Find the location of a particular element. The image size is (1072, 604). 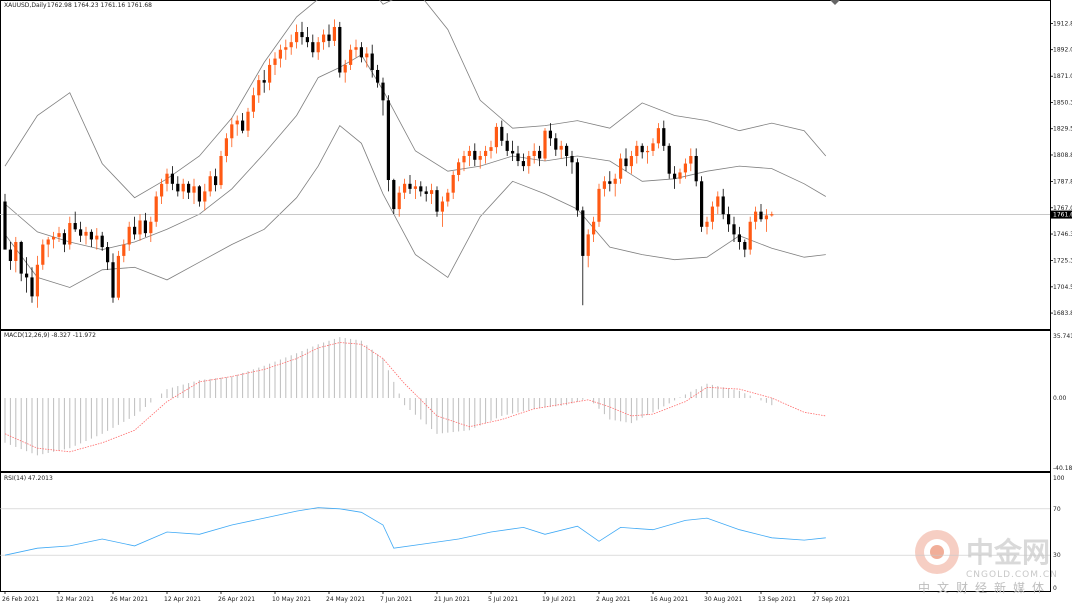

price-tick-label: 1767.05 is located at coordinates (1062, 208).